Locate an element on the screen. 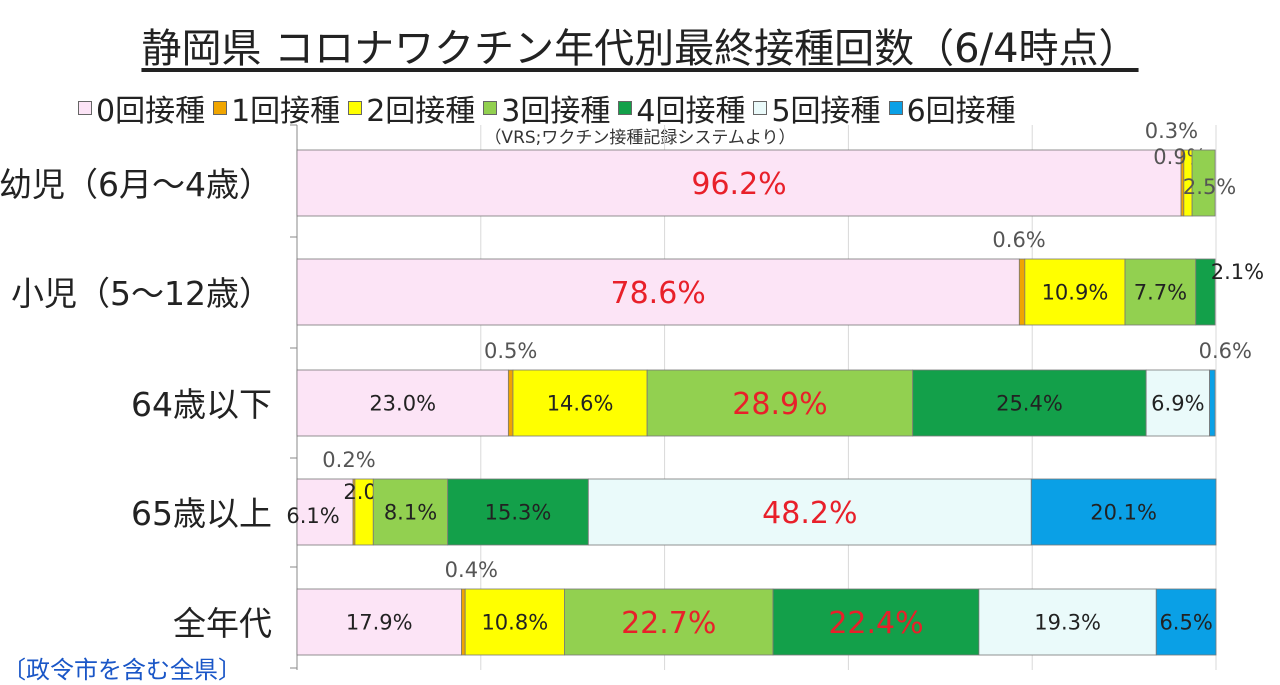 Image resolution: width=1280 pixels, height=685 pixels. data-label: 78.6% is located at coordinates (658, 293).